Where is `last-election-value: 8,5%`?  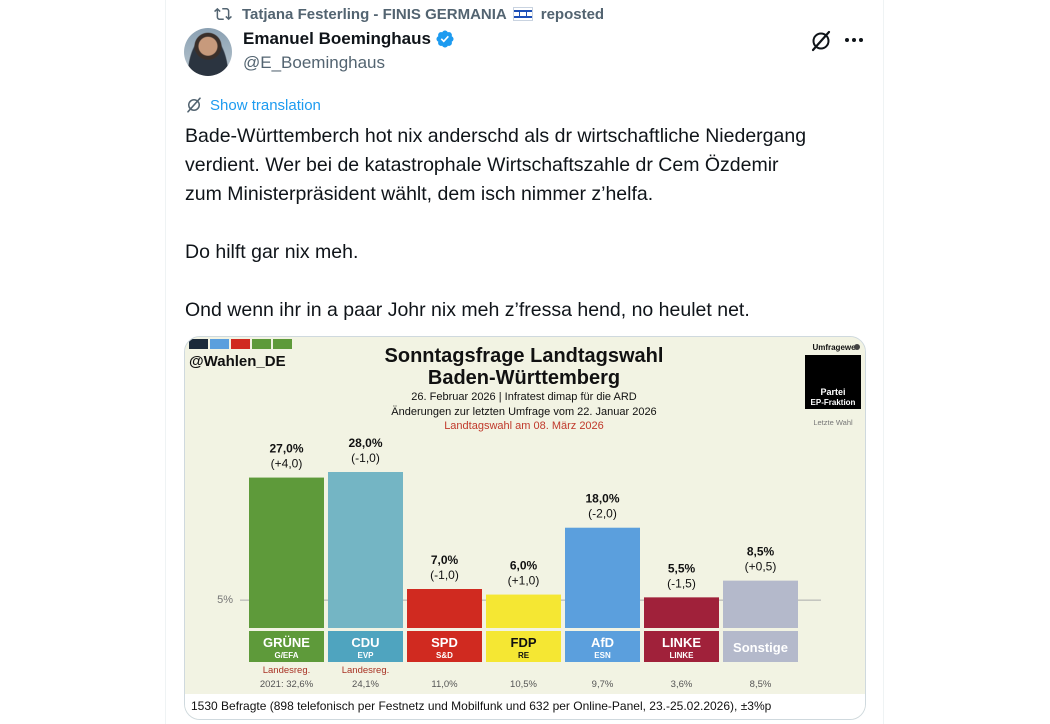
last-election-value: 8,5% is located at coordinates (761, 684).